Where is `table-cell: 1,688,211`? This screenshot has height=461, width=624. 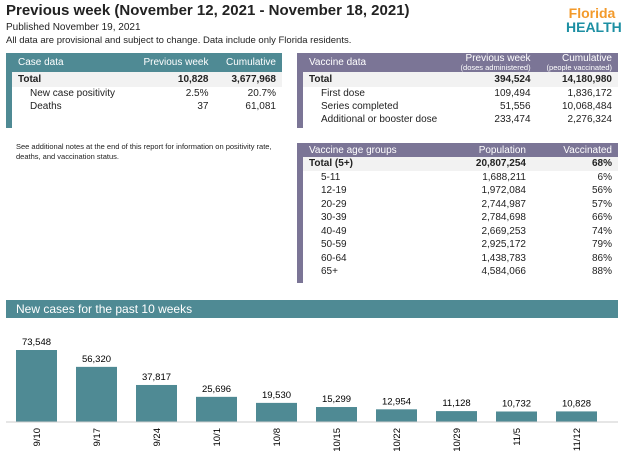 table-cell: 1,688,211 is located at coordinates (504, 177).